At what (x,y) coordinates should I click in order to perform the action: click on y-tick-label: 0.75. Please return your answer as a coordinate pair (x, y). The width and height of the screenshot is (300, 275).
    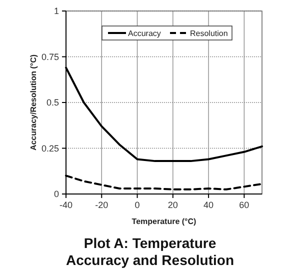
    Looking at the image, I should click on (50, 57).